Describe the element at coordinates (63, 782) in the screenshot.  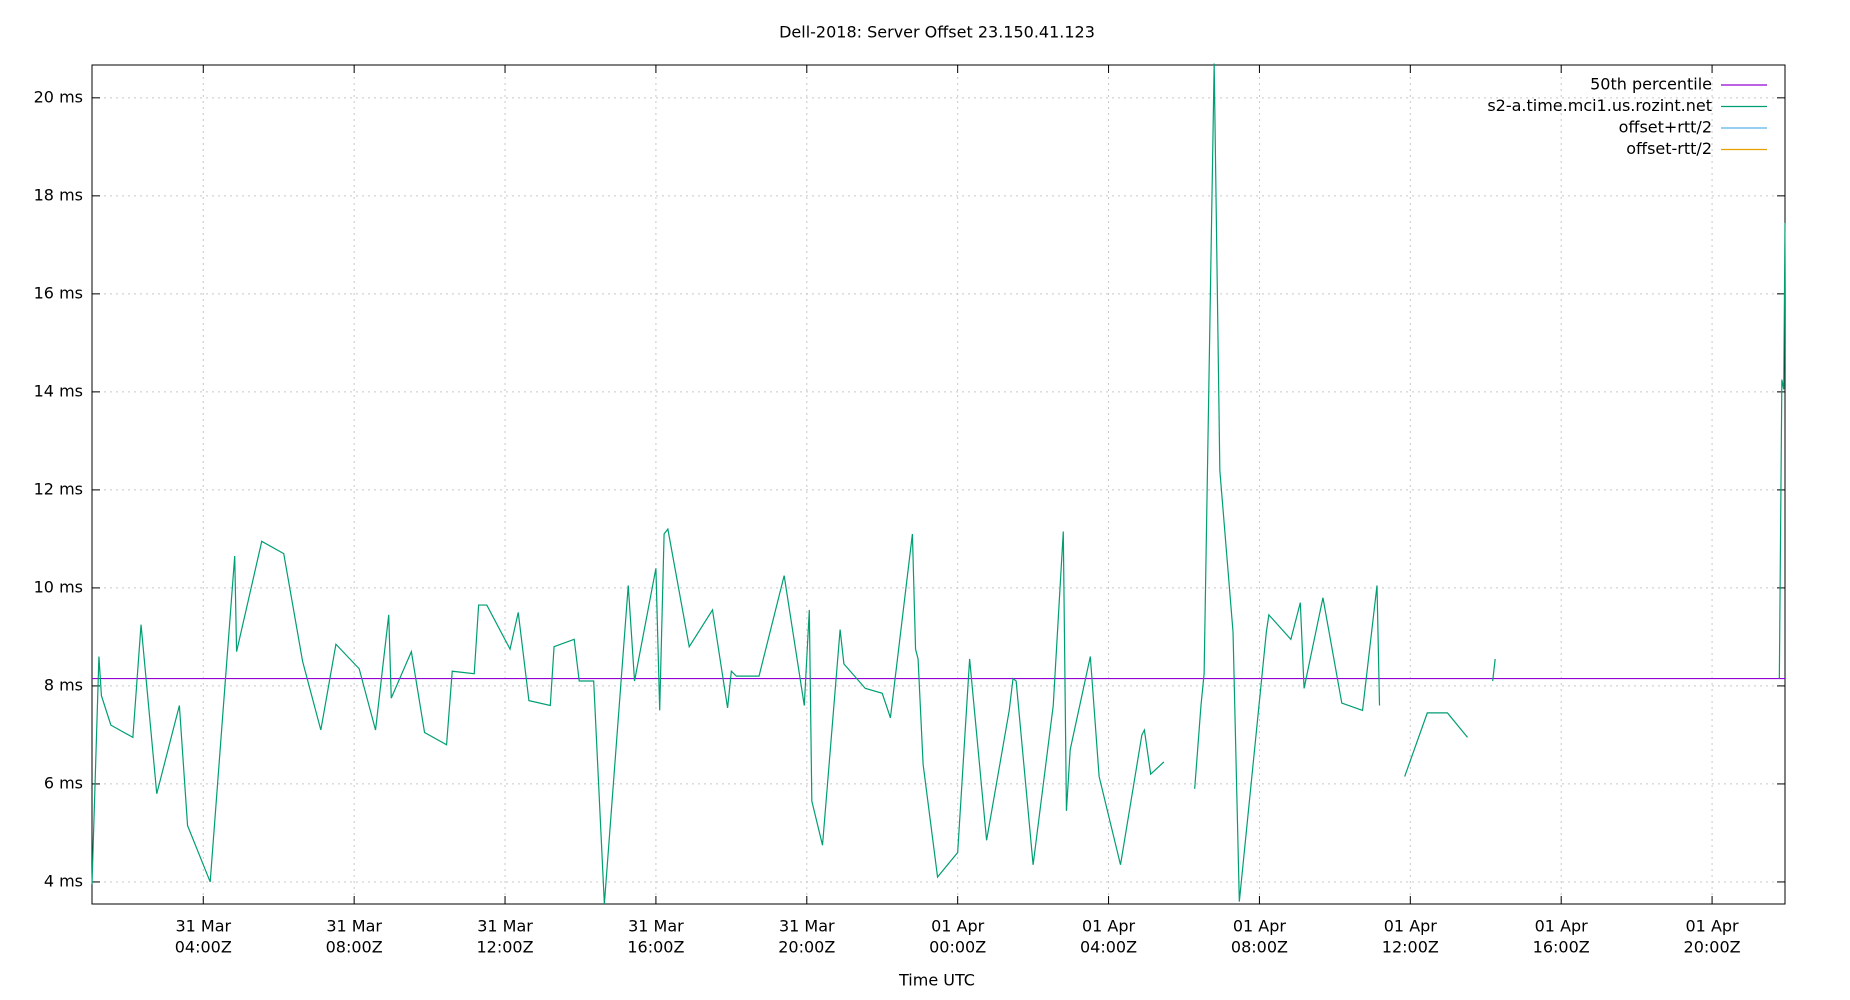
I see `y-tick-label: 6 ms` at that location.